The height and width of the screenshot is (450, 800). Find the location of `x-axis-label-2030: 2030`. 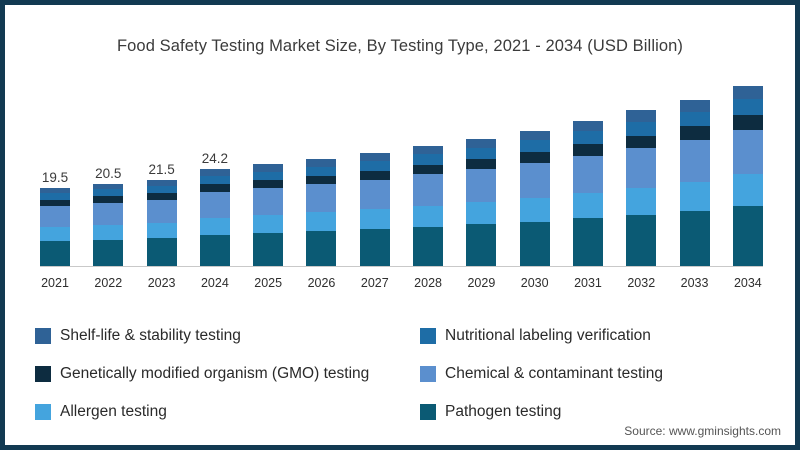

x-axis-label-2030: 2030 is located at coordinates (534, 283).